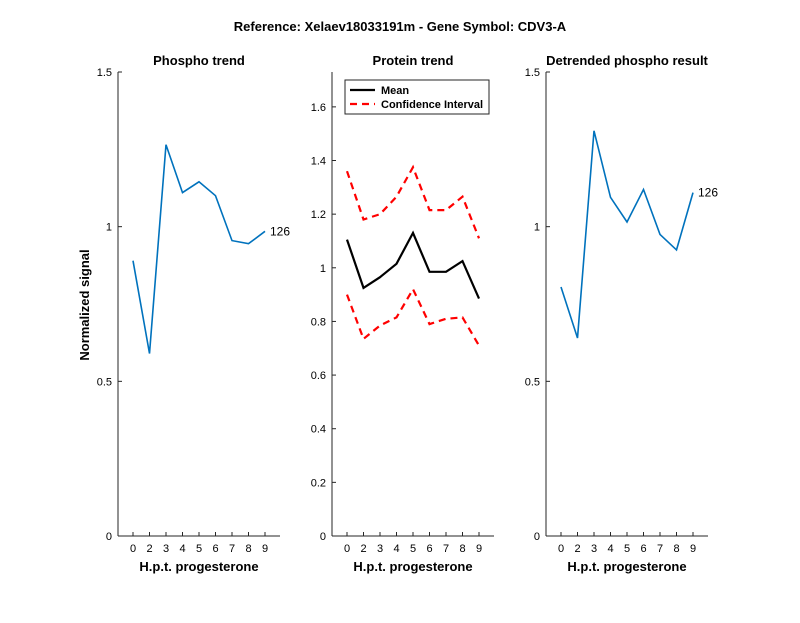 This screenshot has height=623, width=800. Describe the element at coordinates (432, 105) in the screenshot. I see `legend-entry-label: Confidence Interval` at that location.